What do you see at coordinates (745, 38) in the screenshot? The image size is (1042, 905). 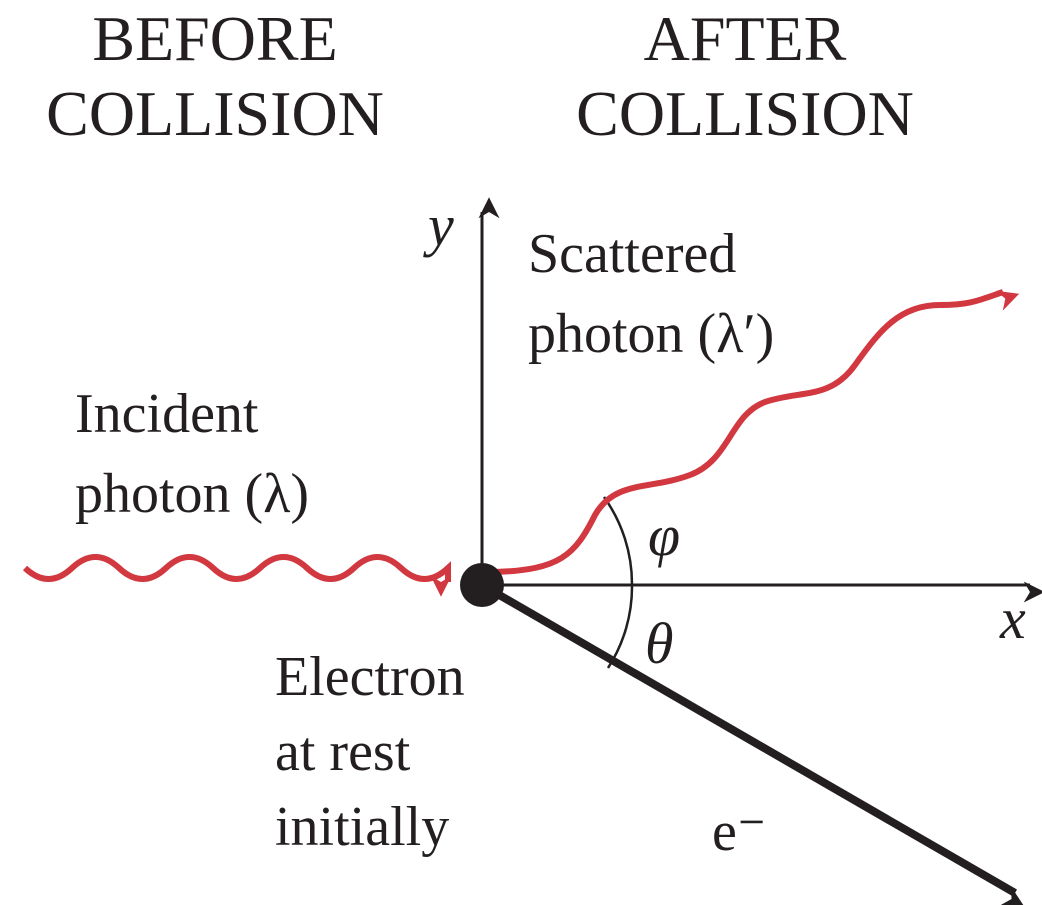 I see `heading: AFTER` at bounding box center [745, 38].